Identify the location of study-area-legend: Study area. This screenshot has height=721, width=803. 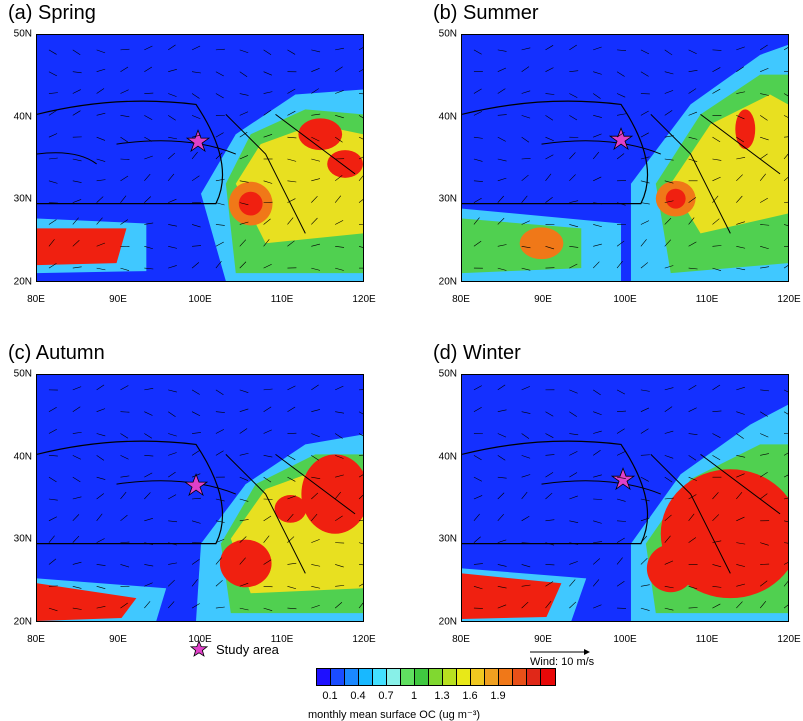
(234, 649).